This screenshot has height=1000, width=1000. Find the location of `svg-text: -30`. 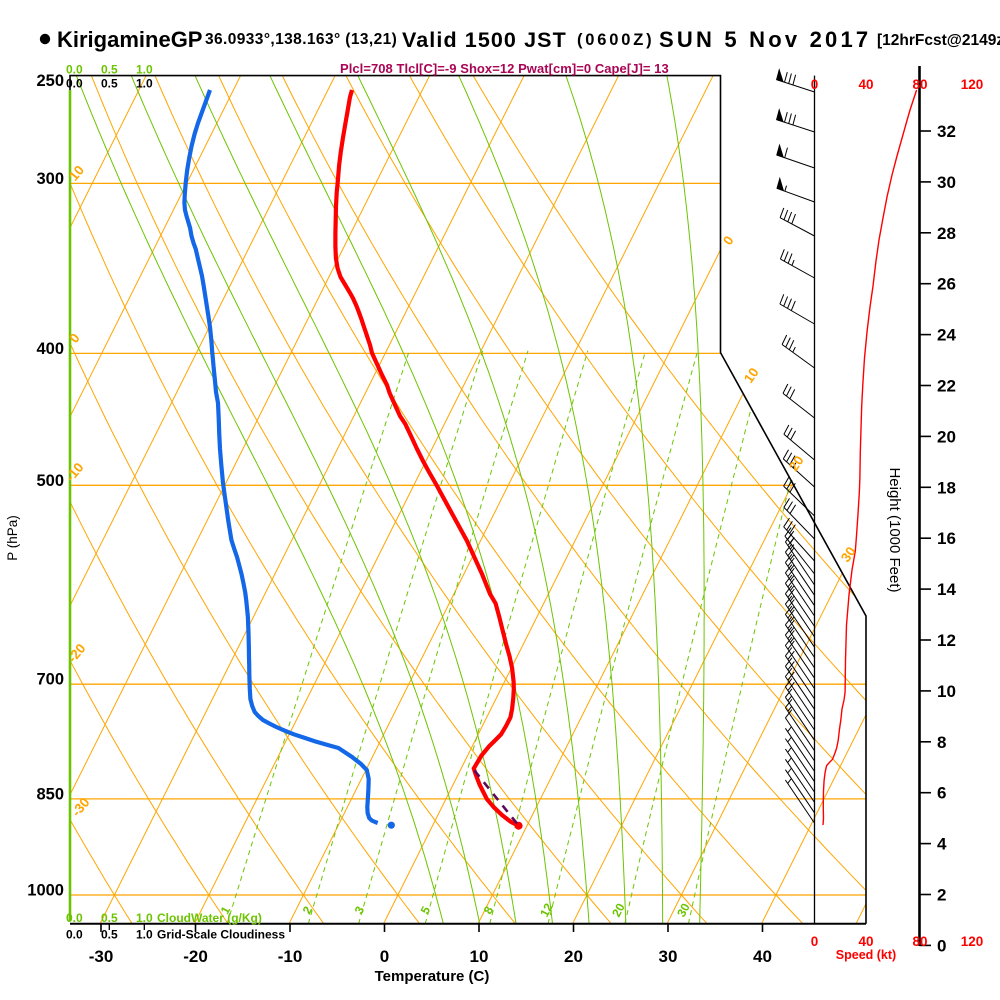

svg-text: -30 is located at coordinates (101, 956).